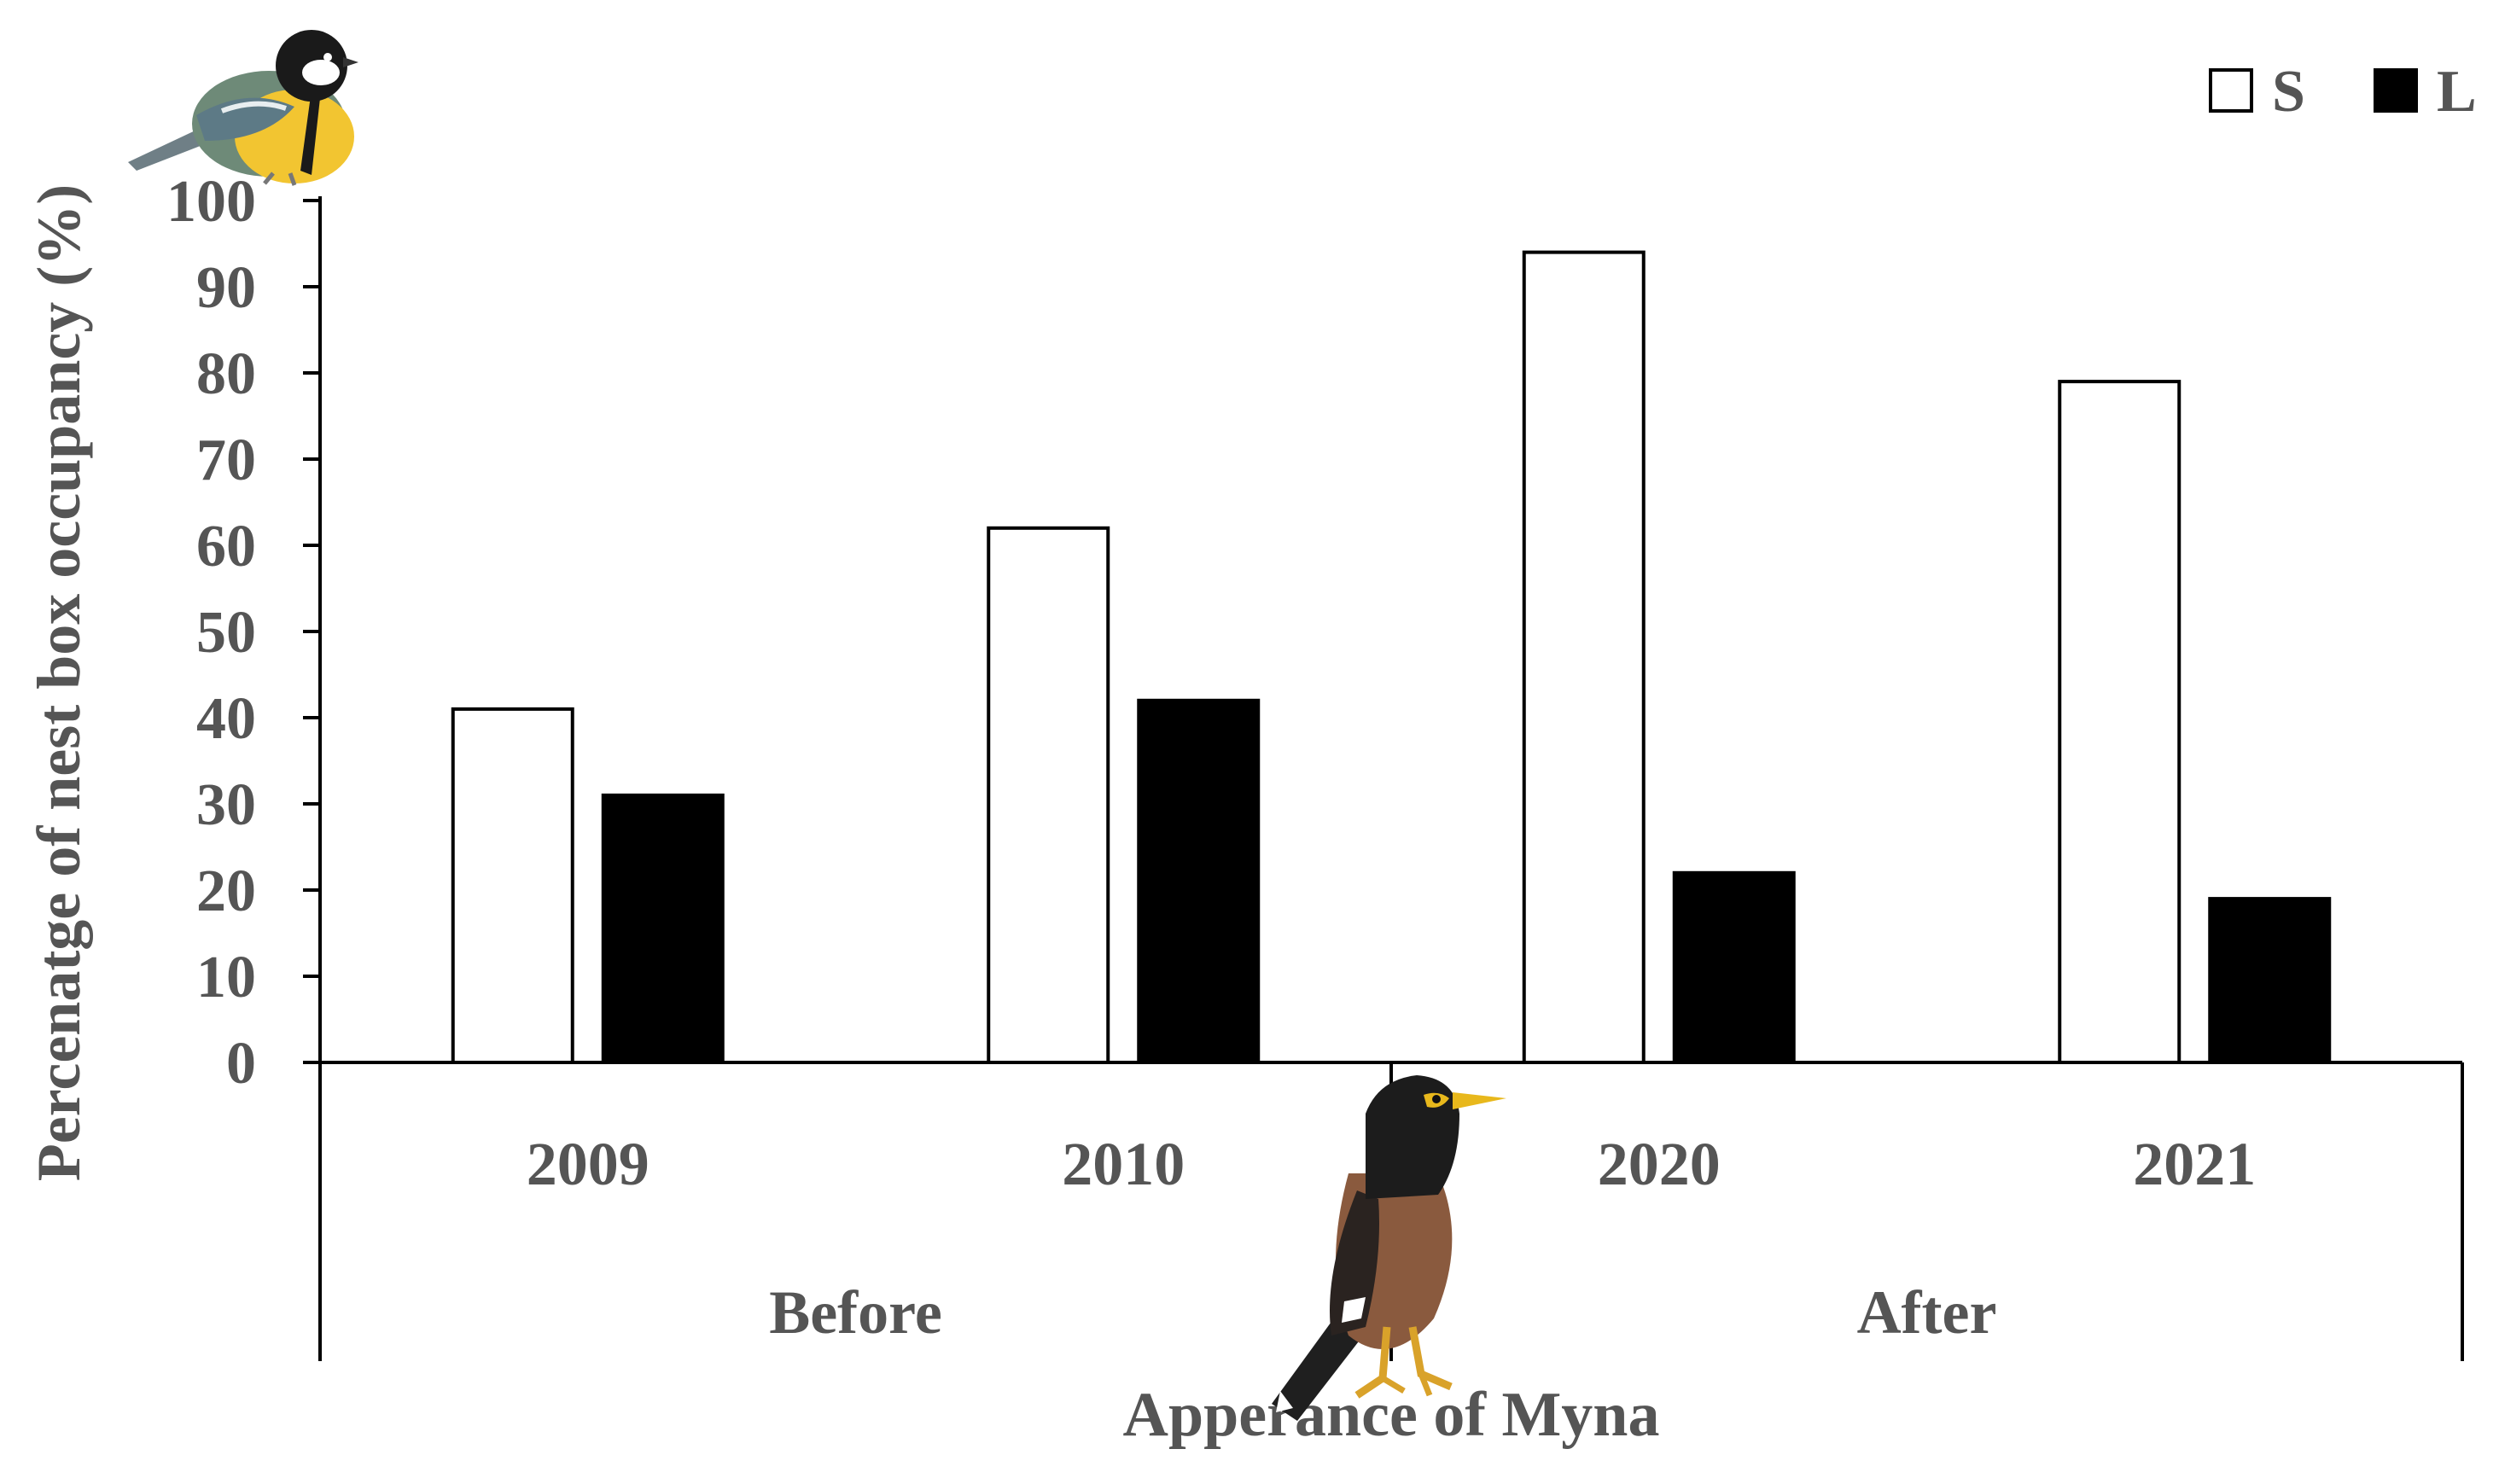 This screenshot has height=1484, width=2499. What do you see at coordinates (588, 1164) in the screenshot?
I see `x-category-label: 2009` at bounding box center [588, 1164].